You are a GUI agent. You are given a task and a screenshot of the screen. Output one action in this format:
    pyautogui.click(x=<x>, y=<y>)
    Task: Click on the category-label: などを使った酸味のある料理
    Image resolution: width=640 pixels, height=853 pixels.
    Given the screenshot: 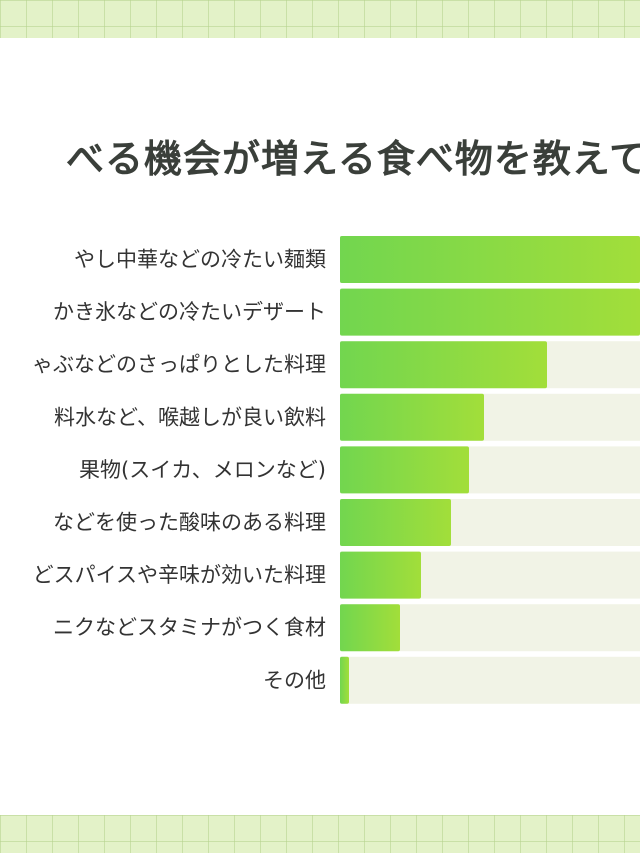 What is the action you would take?
    pyautogui.click(x=189, y=523)
    